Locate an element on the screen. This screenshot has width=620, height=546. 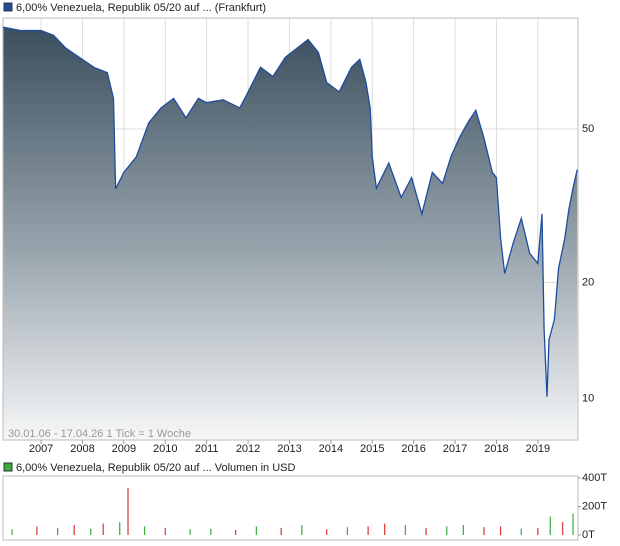
x-tick-label: 2012 is located at coordinates (248, 449).